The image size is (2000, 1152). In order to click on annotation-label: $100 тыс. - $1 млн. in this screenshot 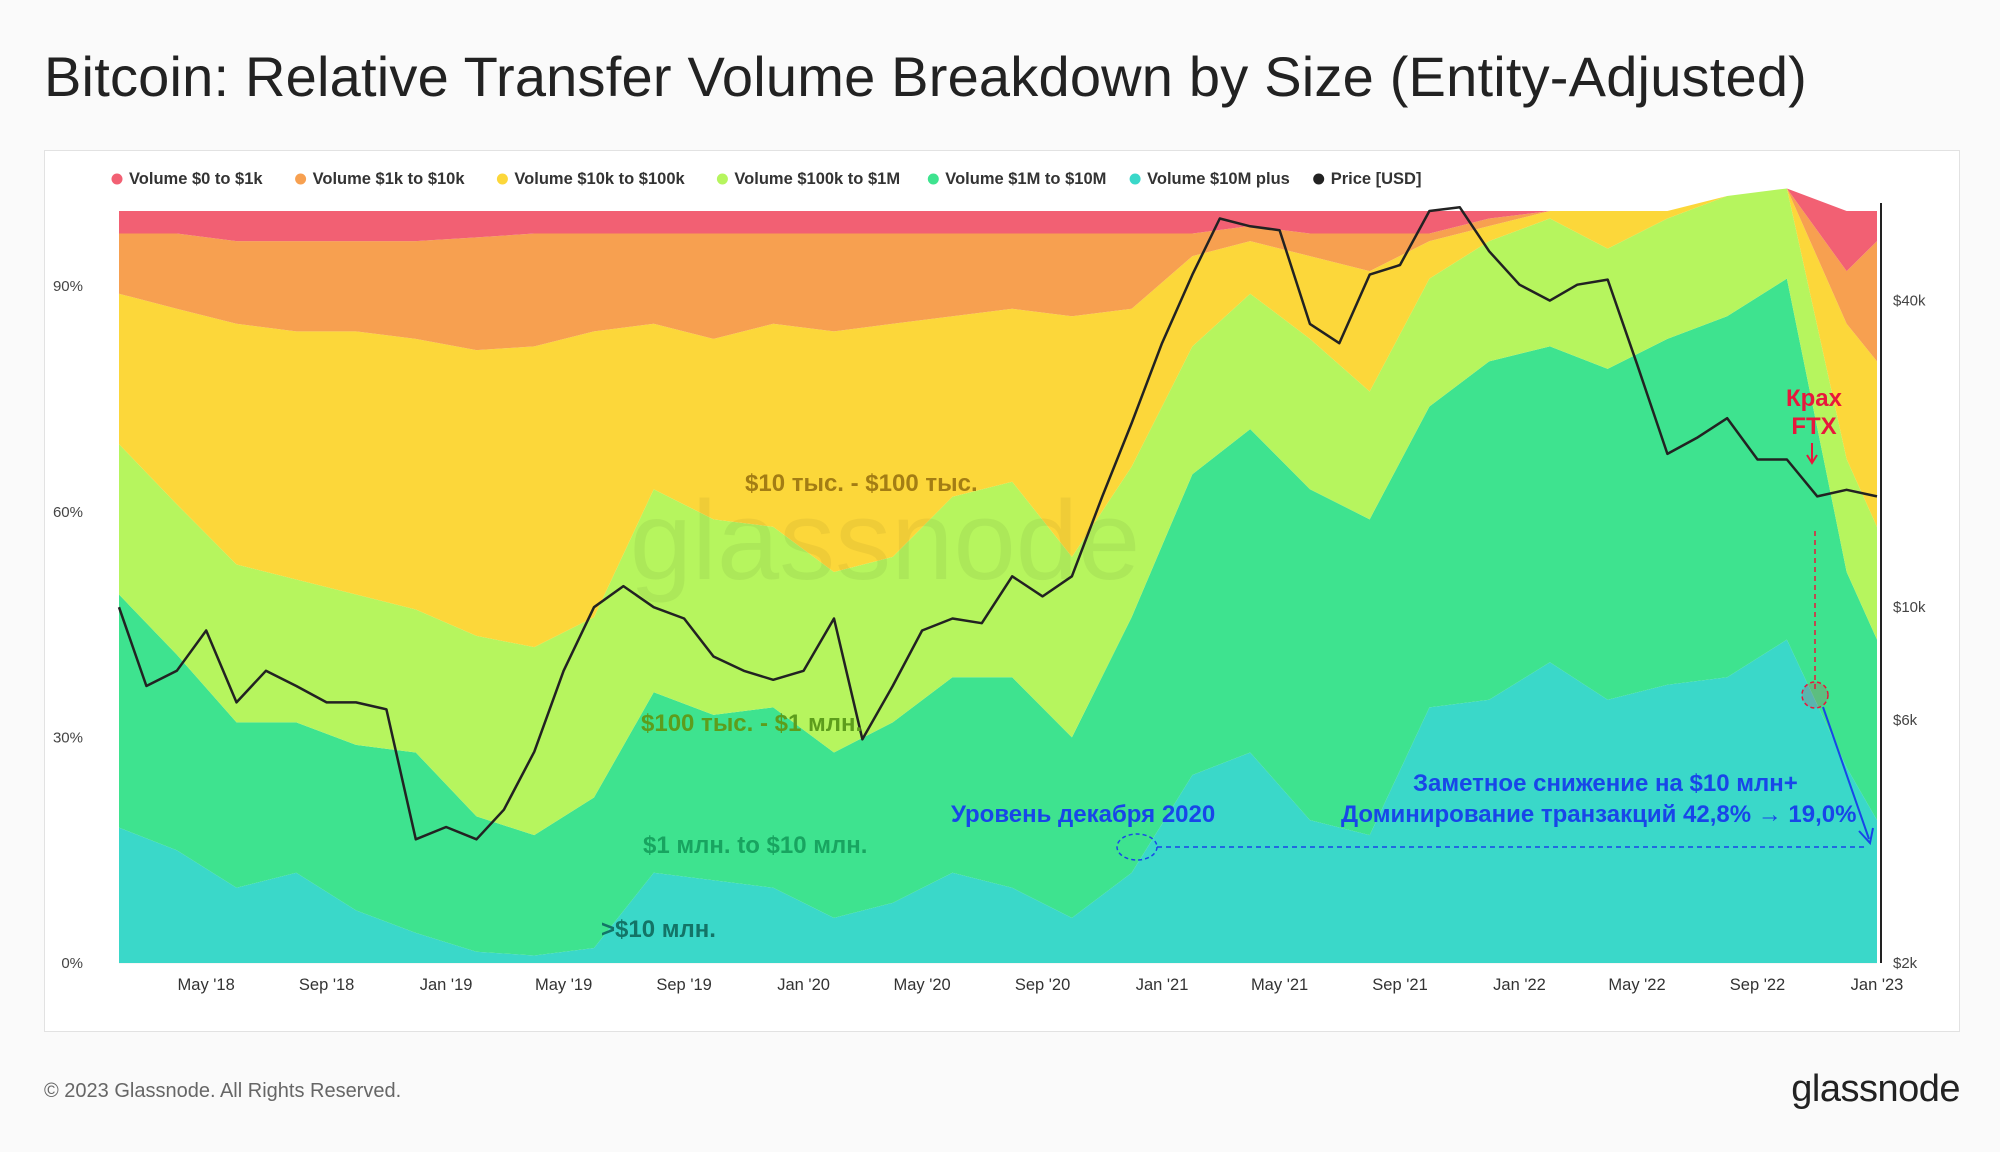, I will do `click(751, 723)`.